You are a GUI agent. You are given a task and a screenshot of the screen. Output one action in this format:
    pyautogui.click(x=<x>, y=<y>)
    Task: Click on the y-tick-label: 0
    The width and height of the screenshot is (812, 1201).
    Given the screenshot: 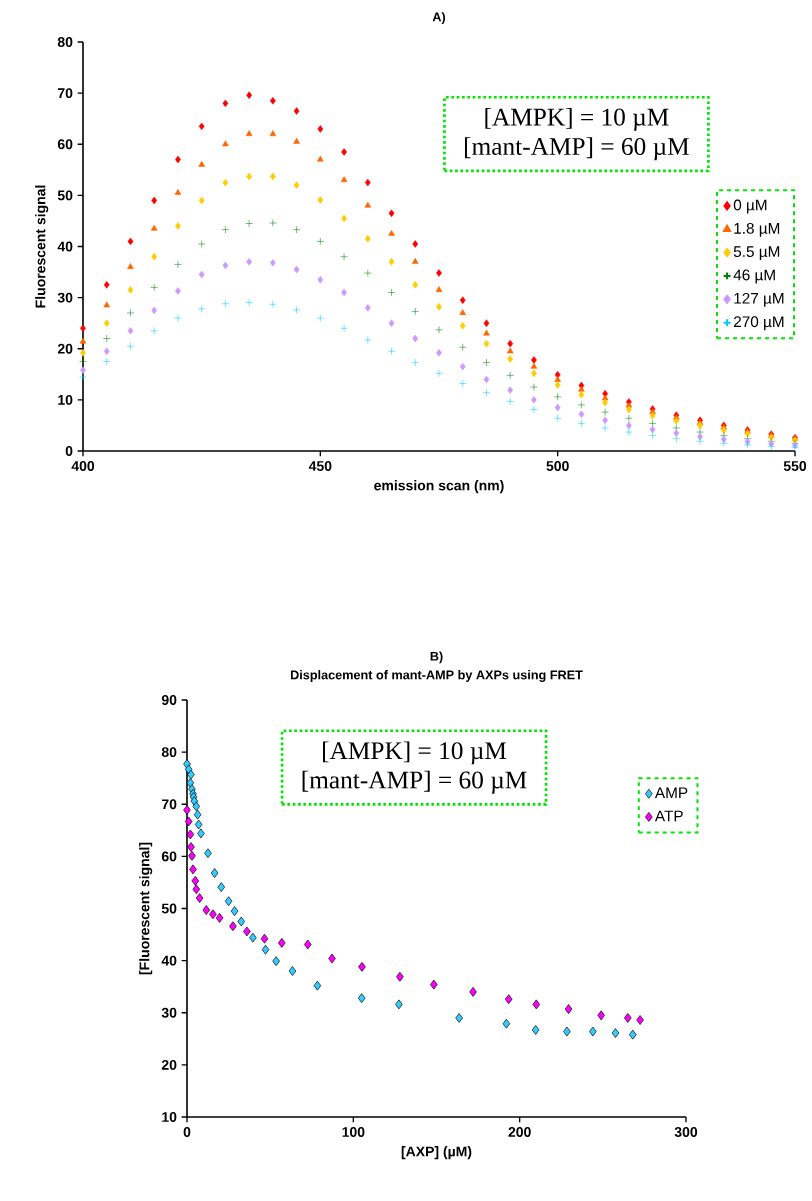 What is the action you would take?
    pyautogui.click(x=69, y=451)
    